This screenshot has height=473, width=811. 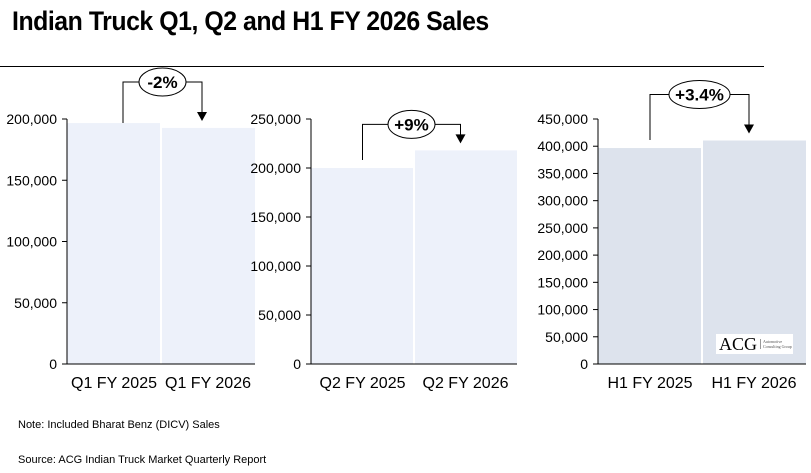 I want to click on title-divider, so click(x=382, y=66).